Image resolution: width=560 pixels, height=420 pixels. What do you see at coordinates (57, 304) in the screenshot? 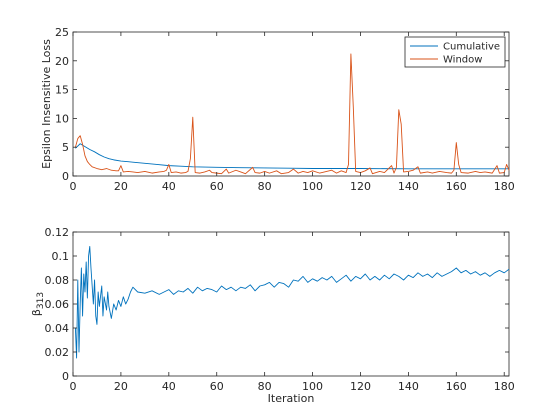
I see `y-tick-label: 0.06` at bounding box center [57, 304].